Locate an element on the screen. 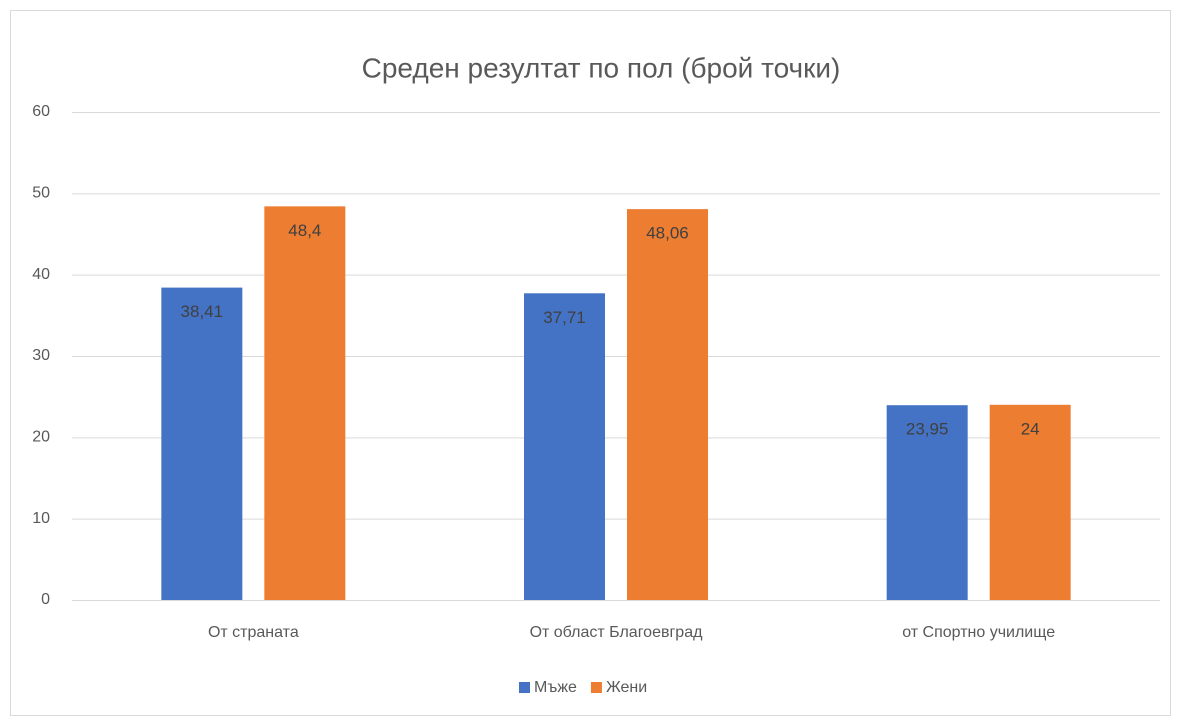 This screenshot has width=1177, height=716. y-tick-label: 0 is located at coordinates (45, 599).